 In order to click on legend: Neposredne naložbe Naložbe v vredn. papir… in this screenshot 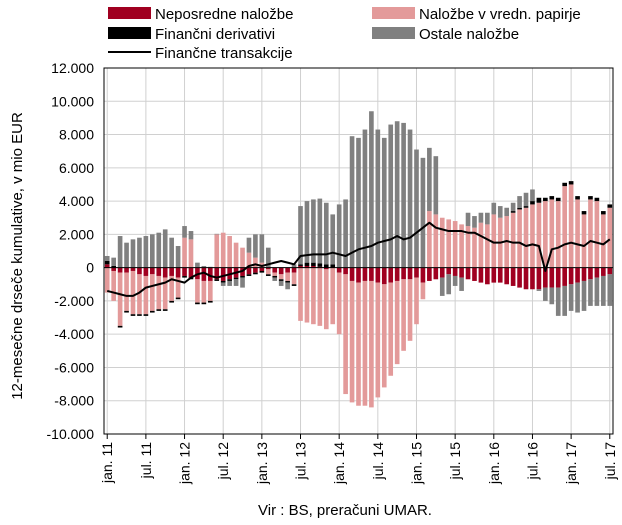, I will do `click(344, 34)`.